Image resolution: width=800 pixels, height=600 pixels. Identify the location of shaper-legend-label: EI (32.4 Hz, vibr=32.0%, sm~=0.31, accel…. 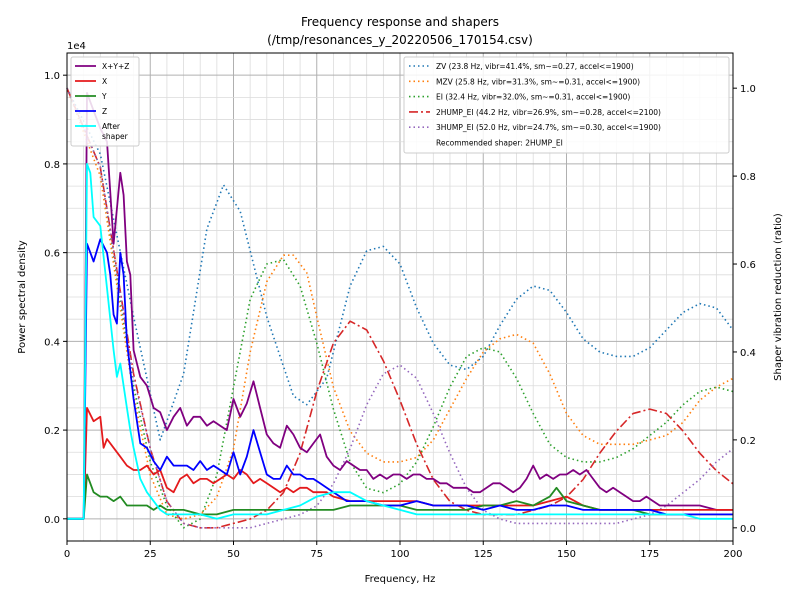
(533, 97).